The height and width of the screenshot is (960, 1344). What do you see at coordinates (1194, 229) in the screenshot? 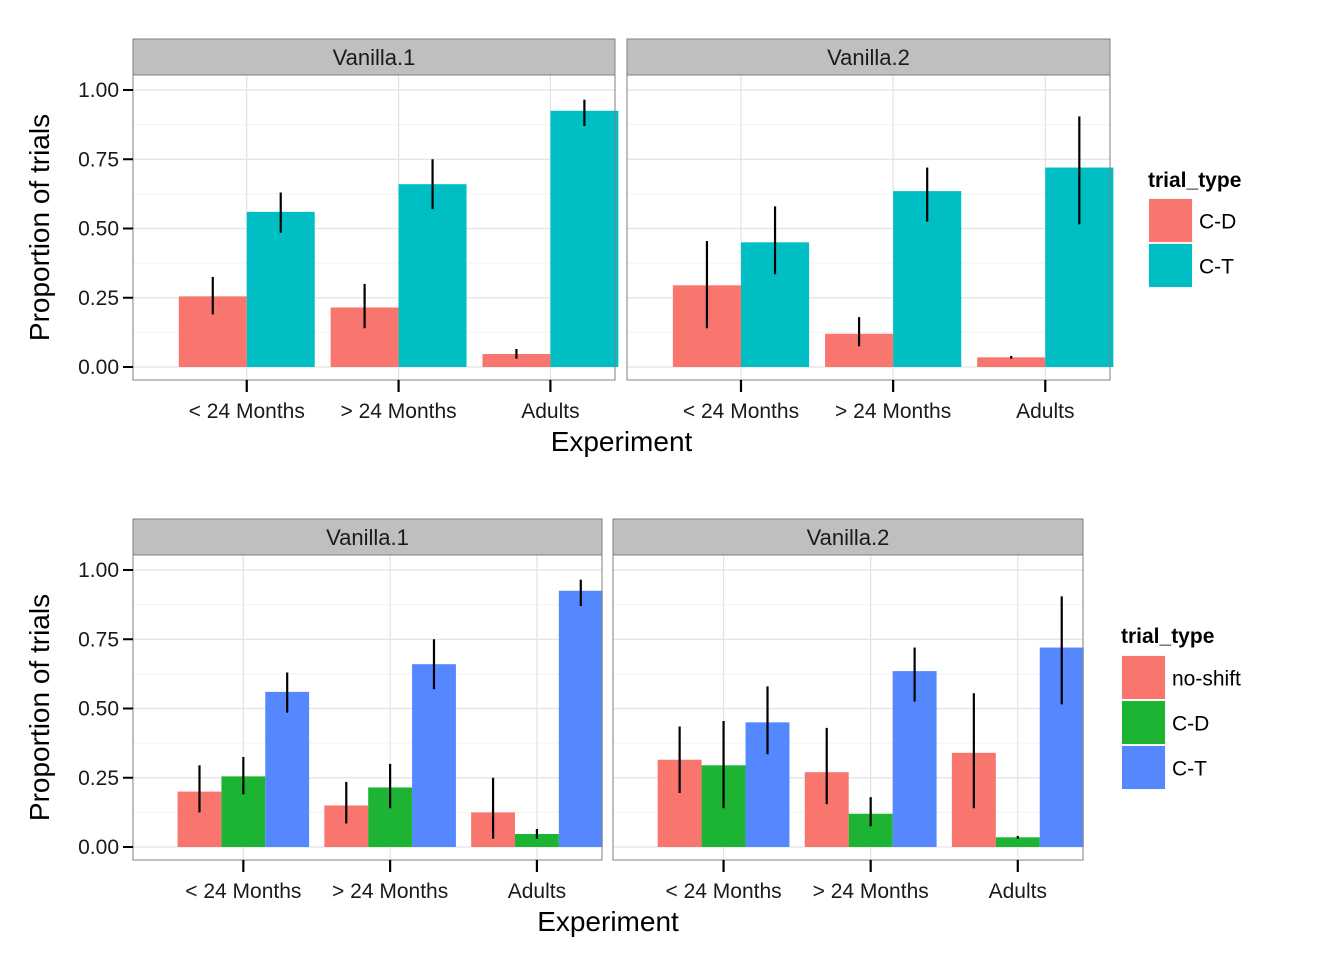
I see `legend: trial_type C-D C-T` at bounding box center [1194, 229].